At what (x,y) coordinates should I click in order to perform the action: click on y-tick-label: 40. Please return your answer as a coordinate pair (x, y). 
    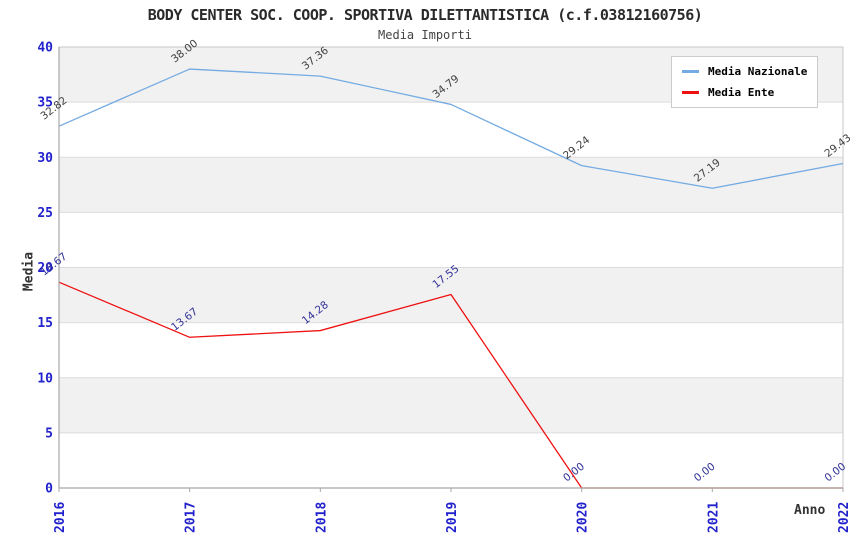
    Looking at the image, I should click on (45, 48).